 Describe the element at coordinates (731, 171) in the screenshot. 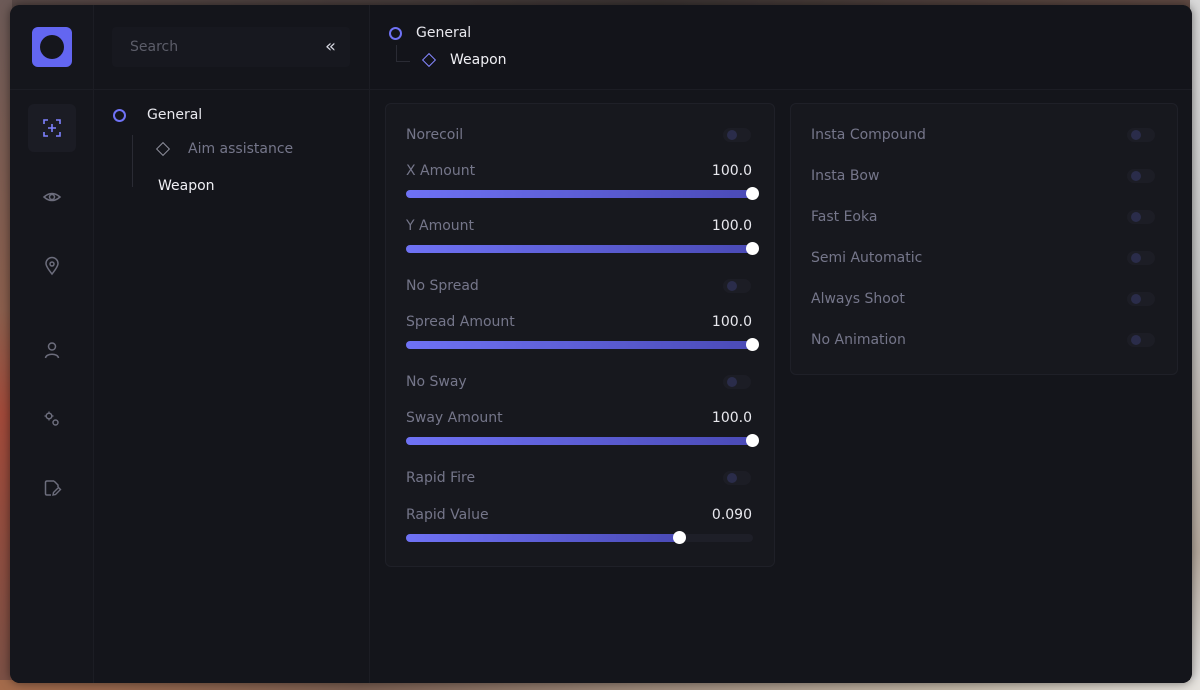

I see `x-amount-value: 100.0` at that location.